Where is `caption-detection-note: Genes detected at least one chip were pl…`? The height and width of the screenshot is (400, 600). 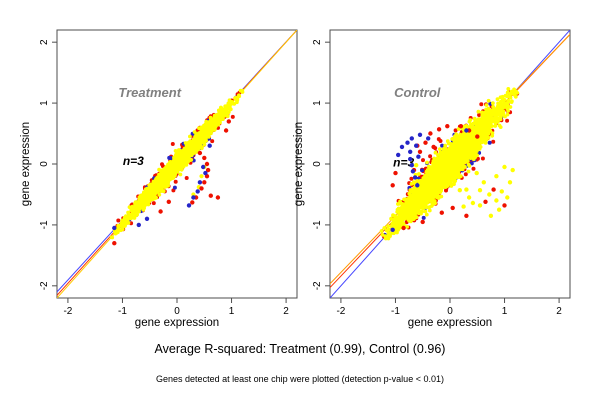 caption-detection-note: Genes detected at least one chip were pl… is located at coordinates (300, 379).